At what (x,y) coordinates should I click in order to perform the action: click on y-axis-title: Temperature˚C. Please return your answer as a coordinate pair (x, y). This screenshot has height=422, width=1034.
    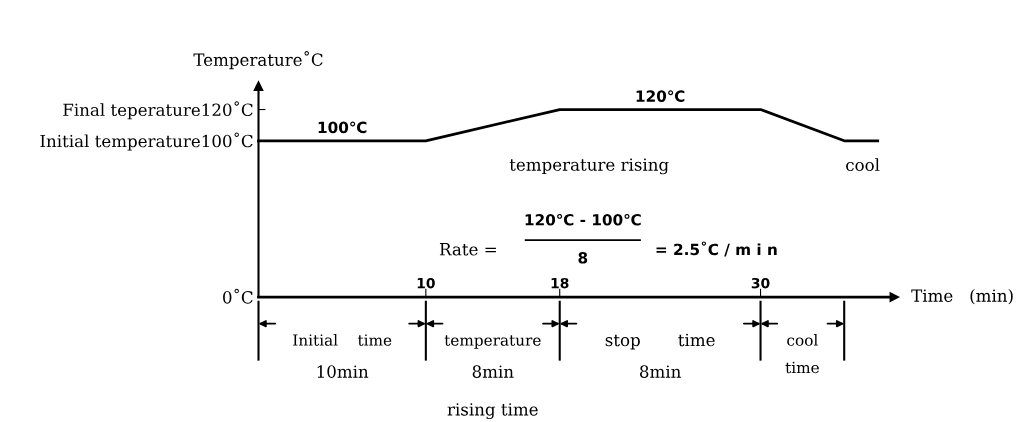
    Looking at the image, I should click on (258, 60).